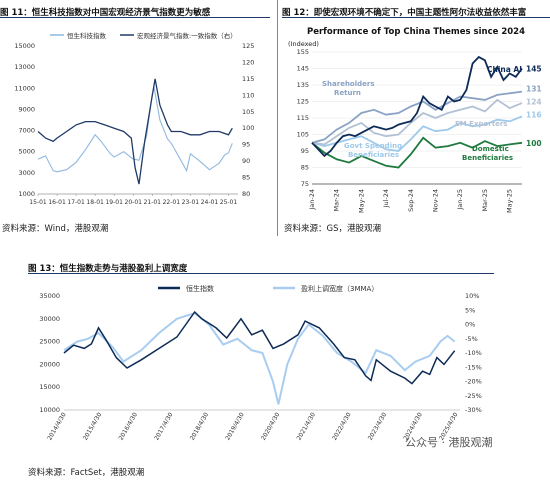 This screenshot has width=550, height=491. I want to click on y-right-tick-11: 95, so click(246, 145).